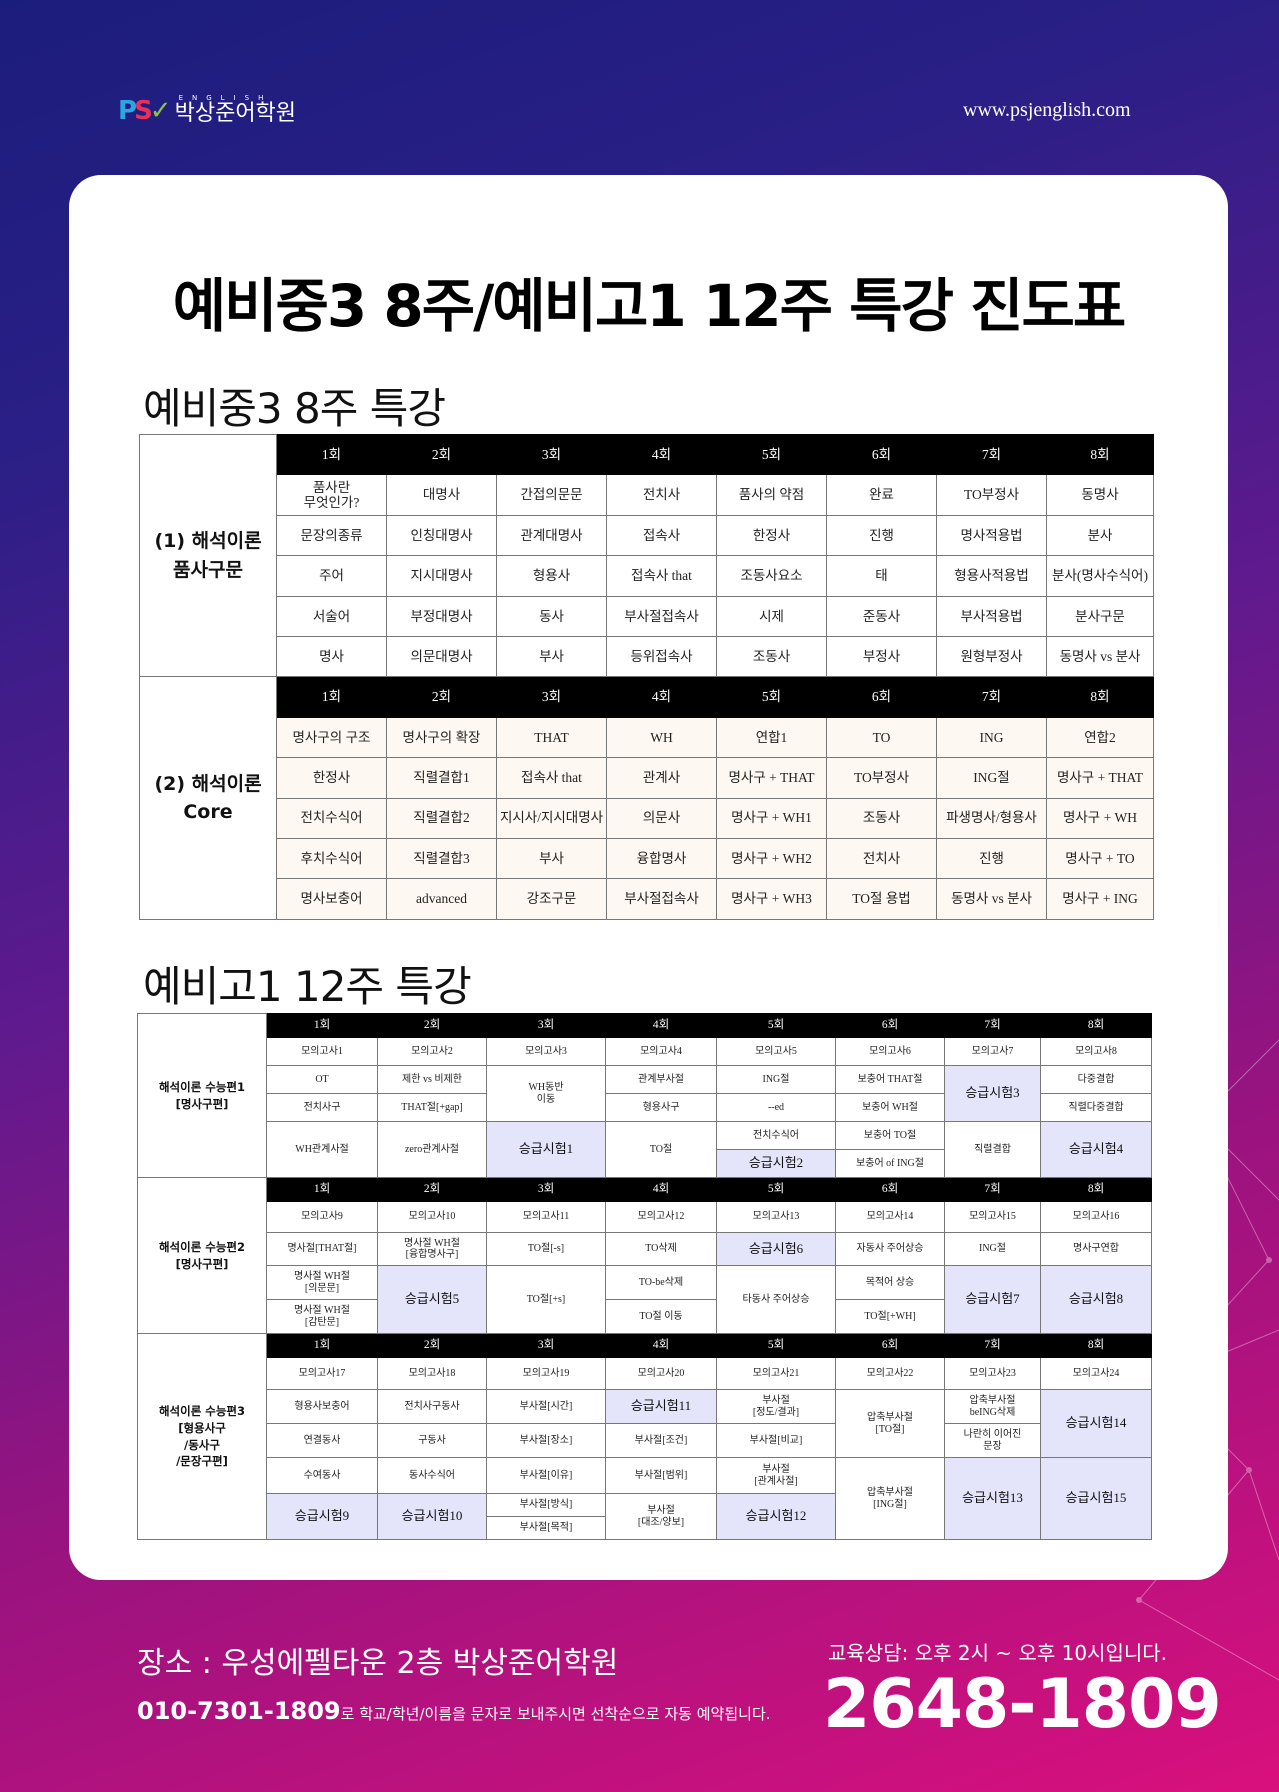 Image resolution: width=1279 pixels, height=1792 pixels. Describe the element at coordinates (546, 1093) in the screenshot. I see `table-cell: WH동반 이동` at that location.